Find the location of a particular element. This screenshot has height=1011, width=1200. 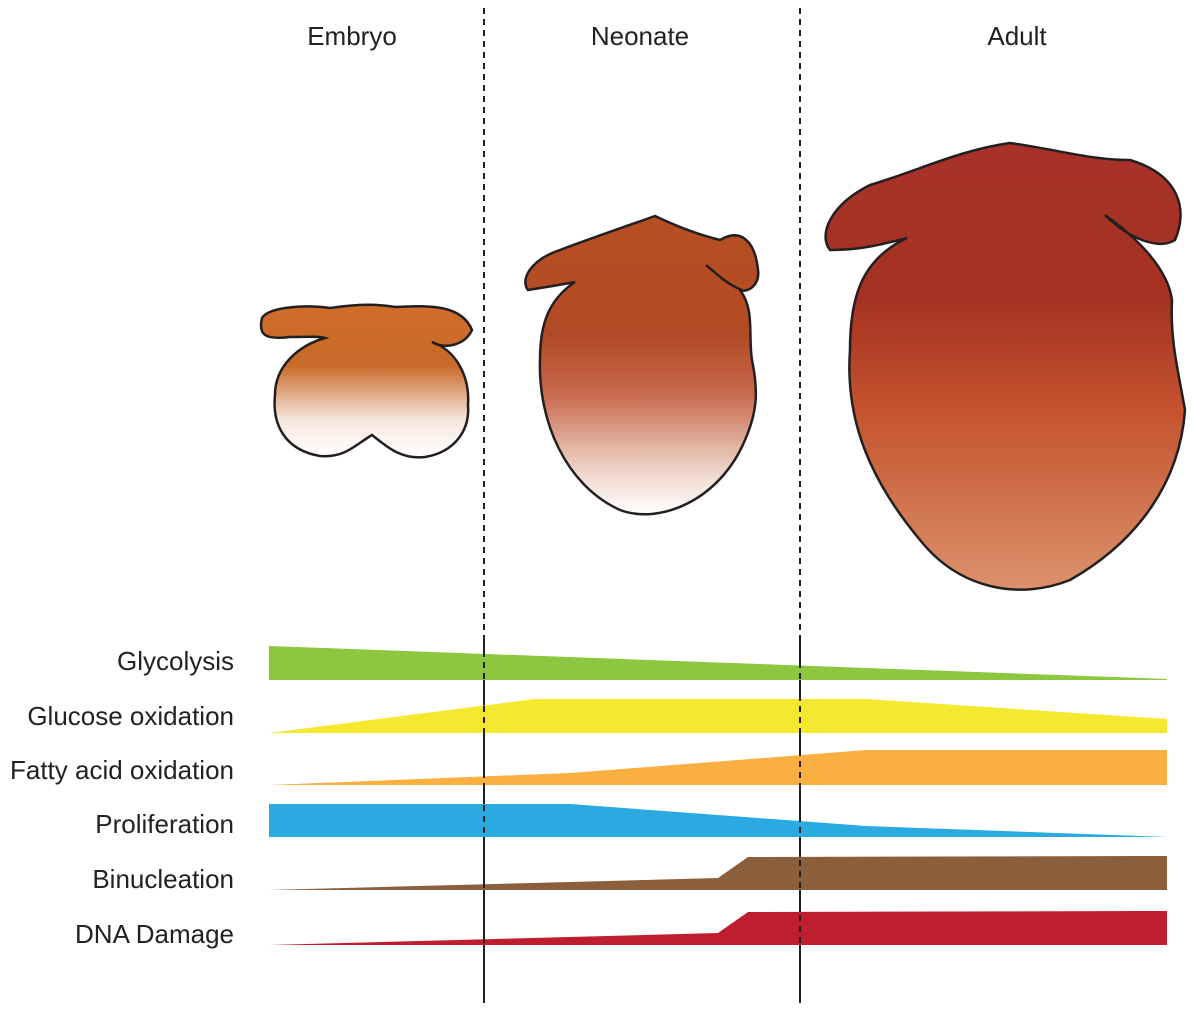

dna-damage-band is located at coordinates (718, 928).